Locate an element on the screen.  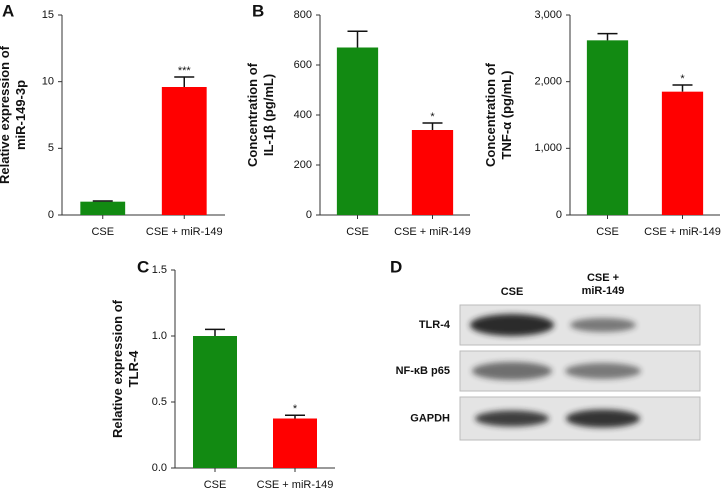
y-tick-label: 2,000 is located at coordinates (548, 82).